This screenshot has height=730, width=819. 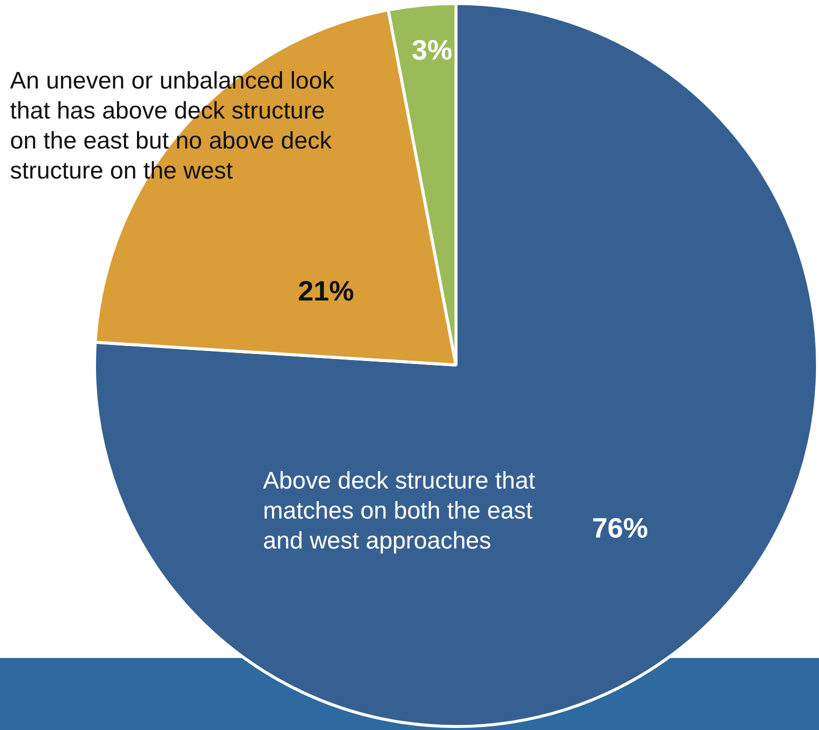 I want to click on data-label: 3%, so click(x=432, y=50).